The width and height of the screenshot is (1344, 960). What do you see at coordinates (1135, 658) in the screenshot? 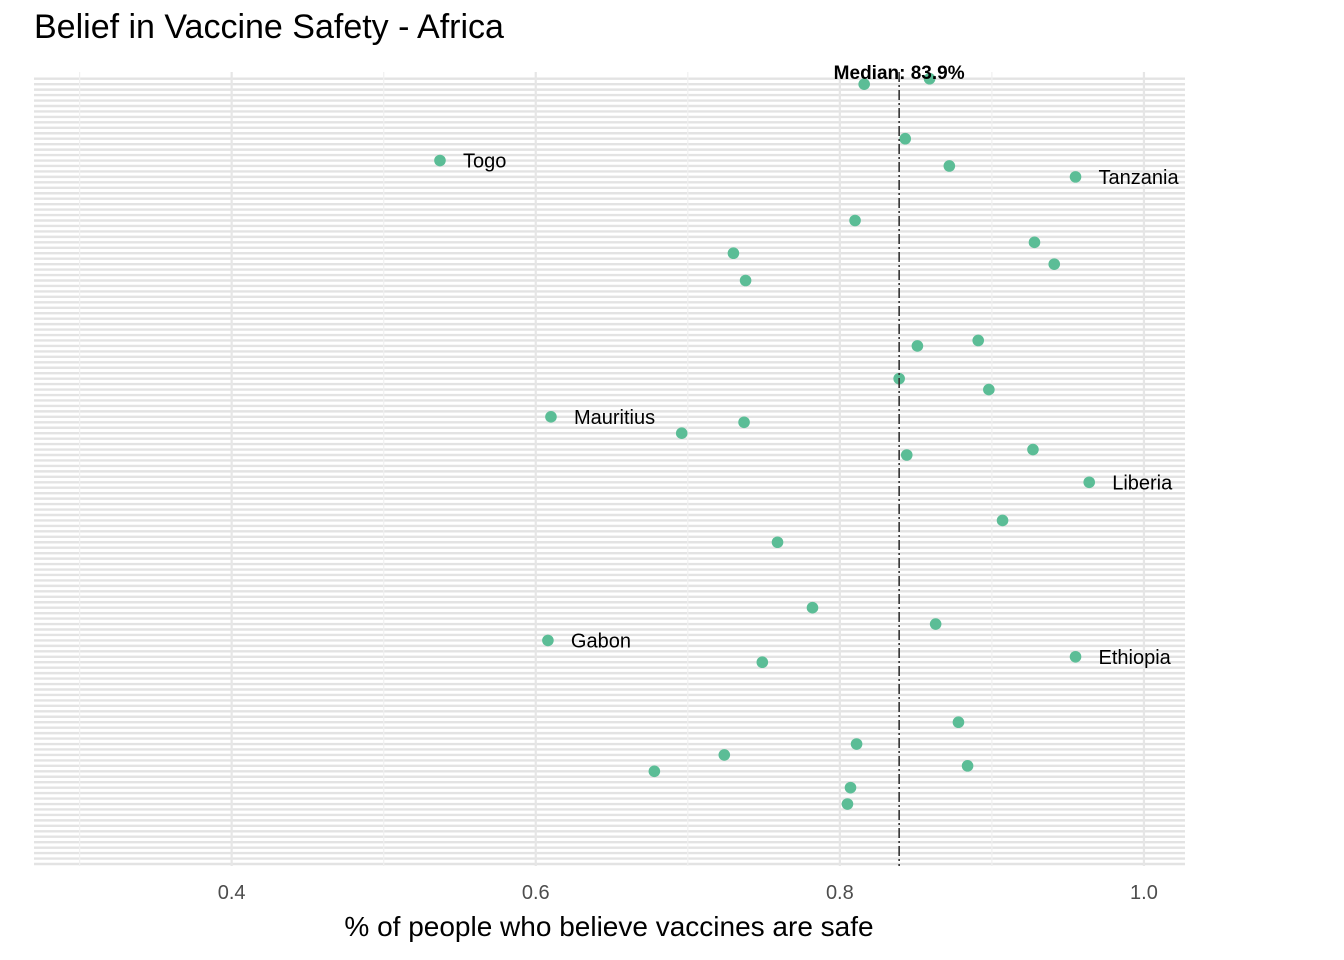
I see `point-label: Ethiopia` at bounding box center [1135, 658].